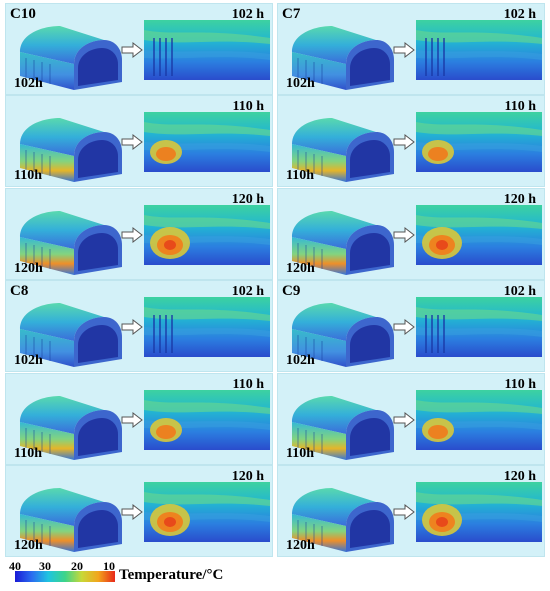  I want to click on panel-cell: C7 102h 102 h, so click(411, 49).